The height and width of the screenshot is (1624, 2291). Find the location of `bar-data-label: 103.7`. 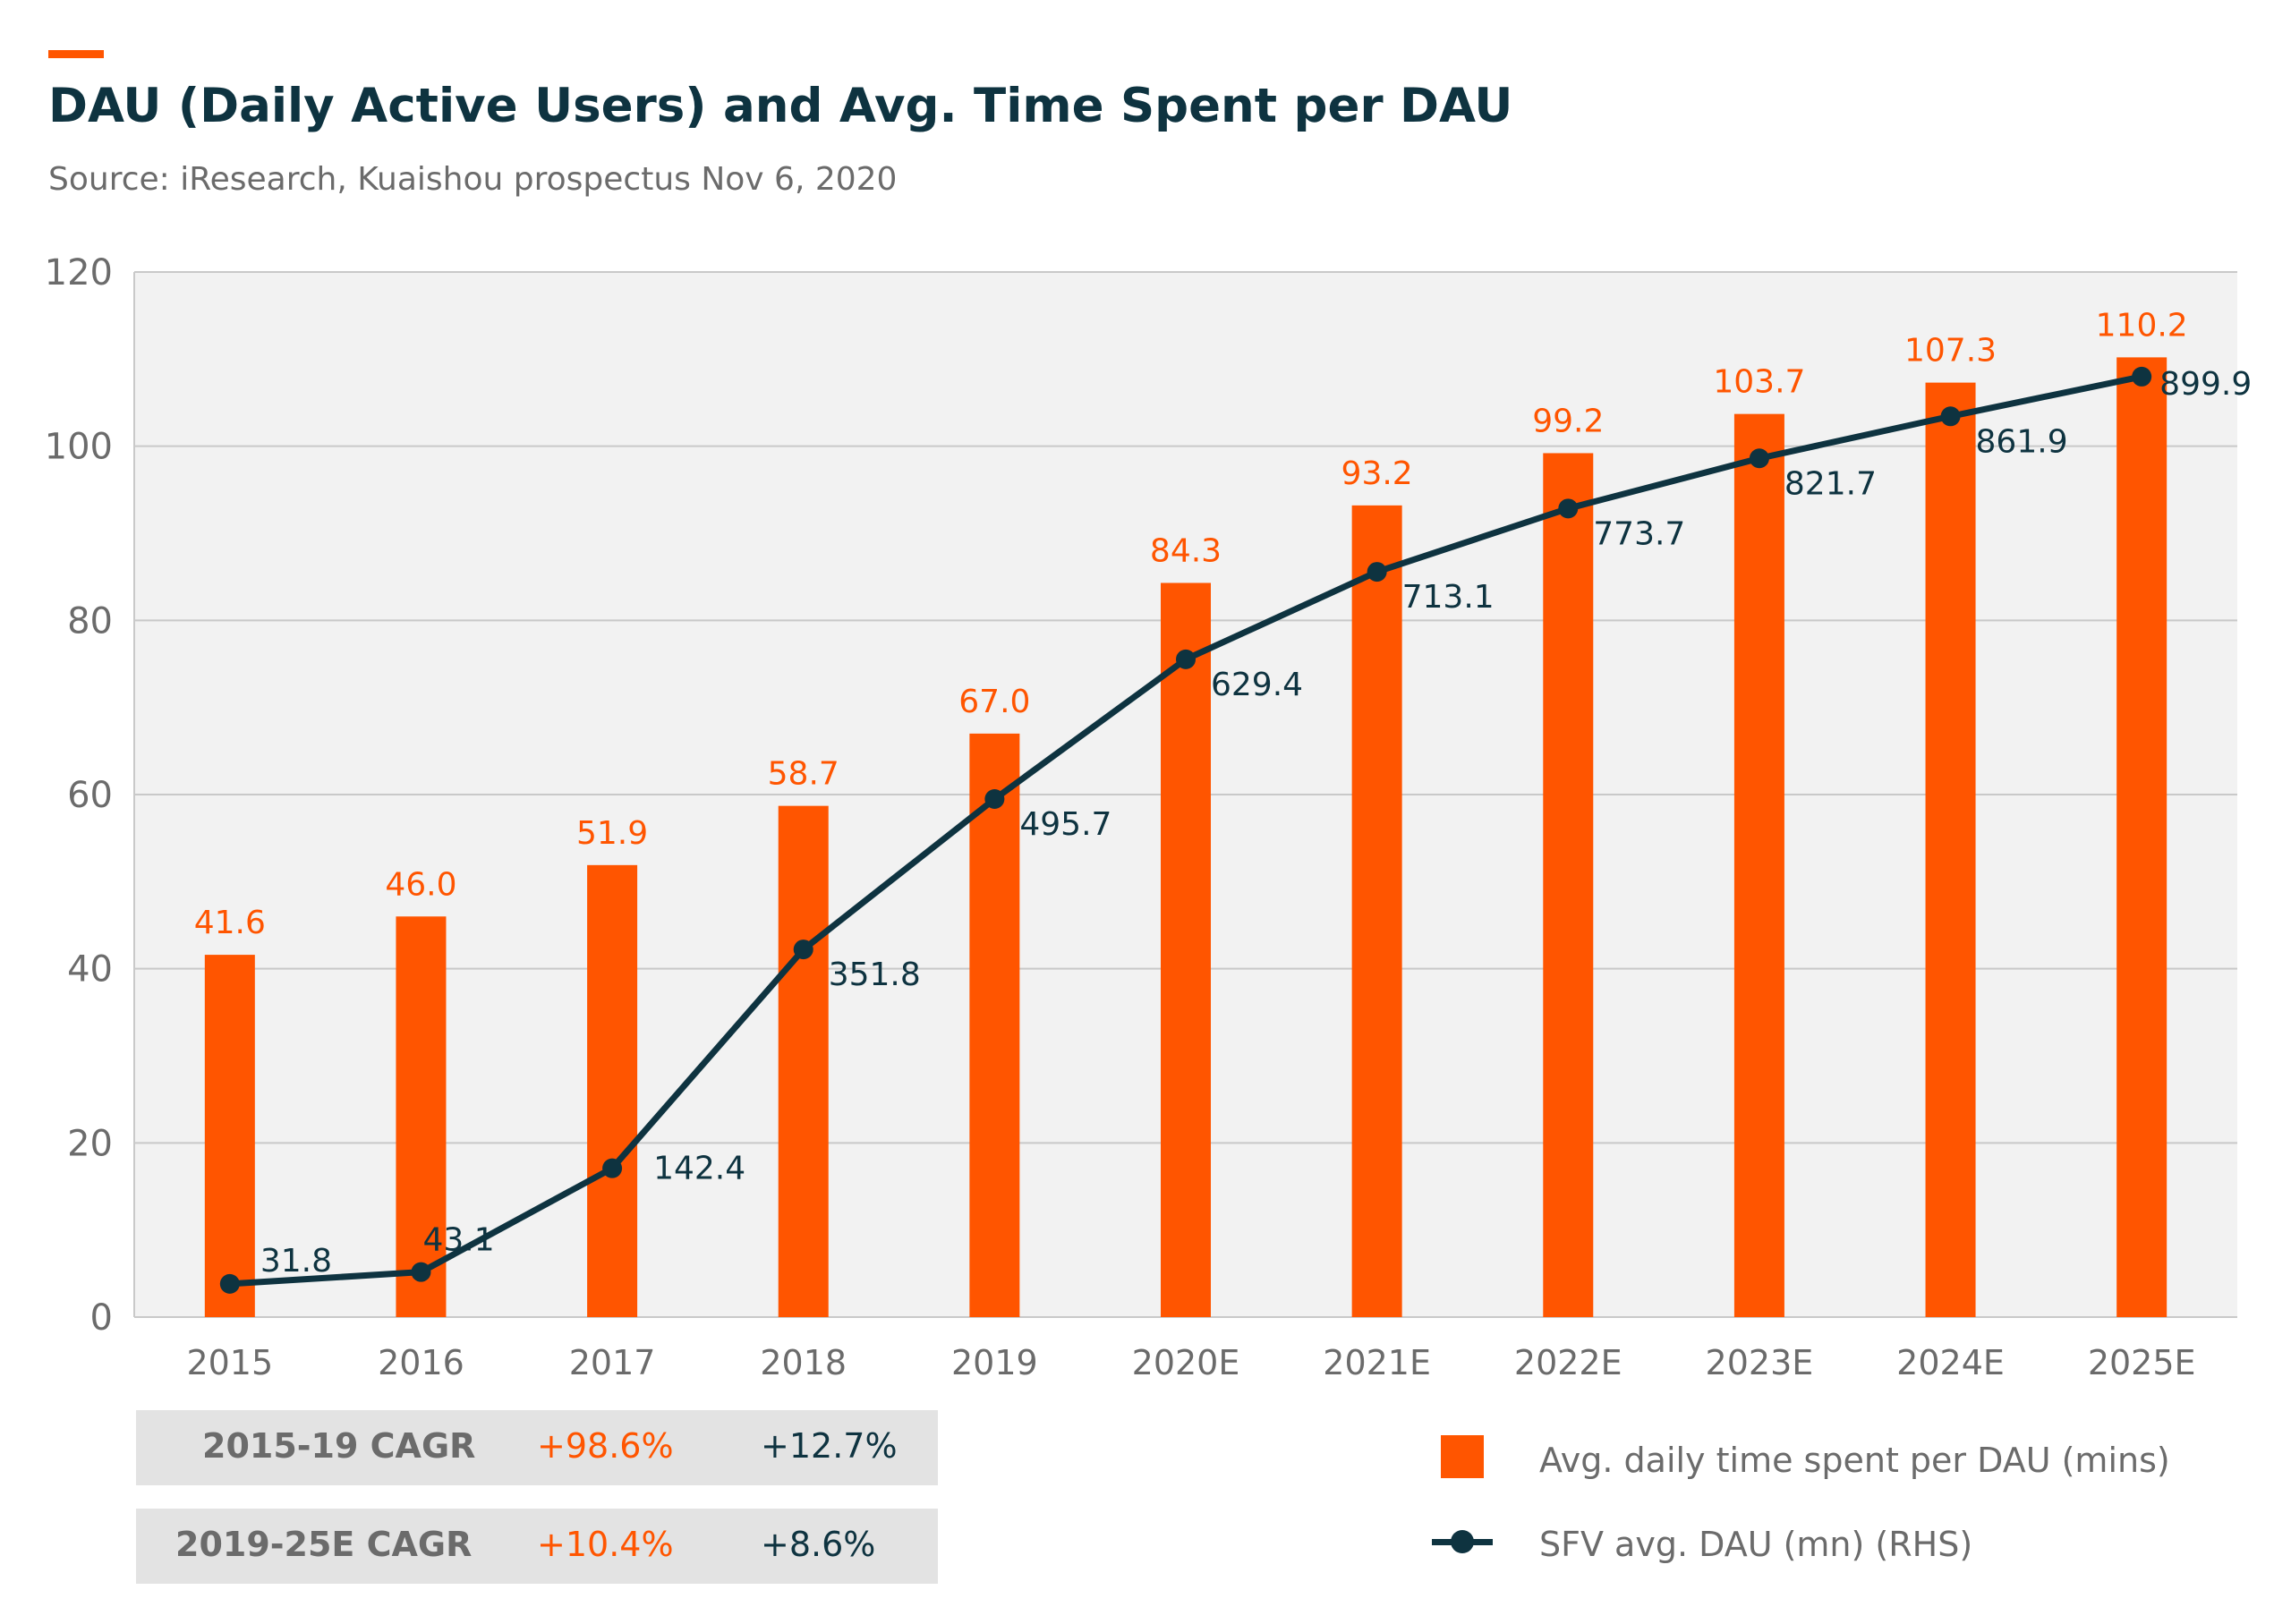

bar-data-label: 103.7 is located at coordinates (1759, 382).